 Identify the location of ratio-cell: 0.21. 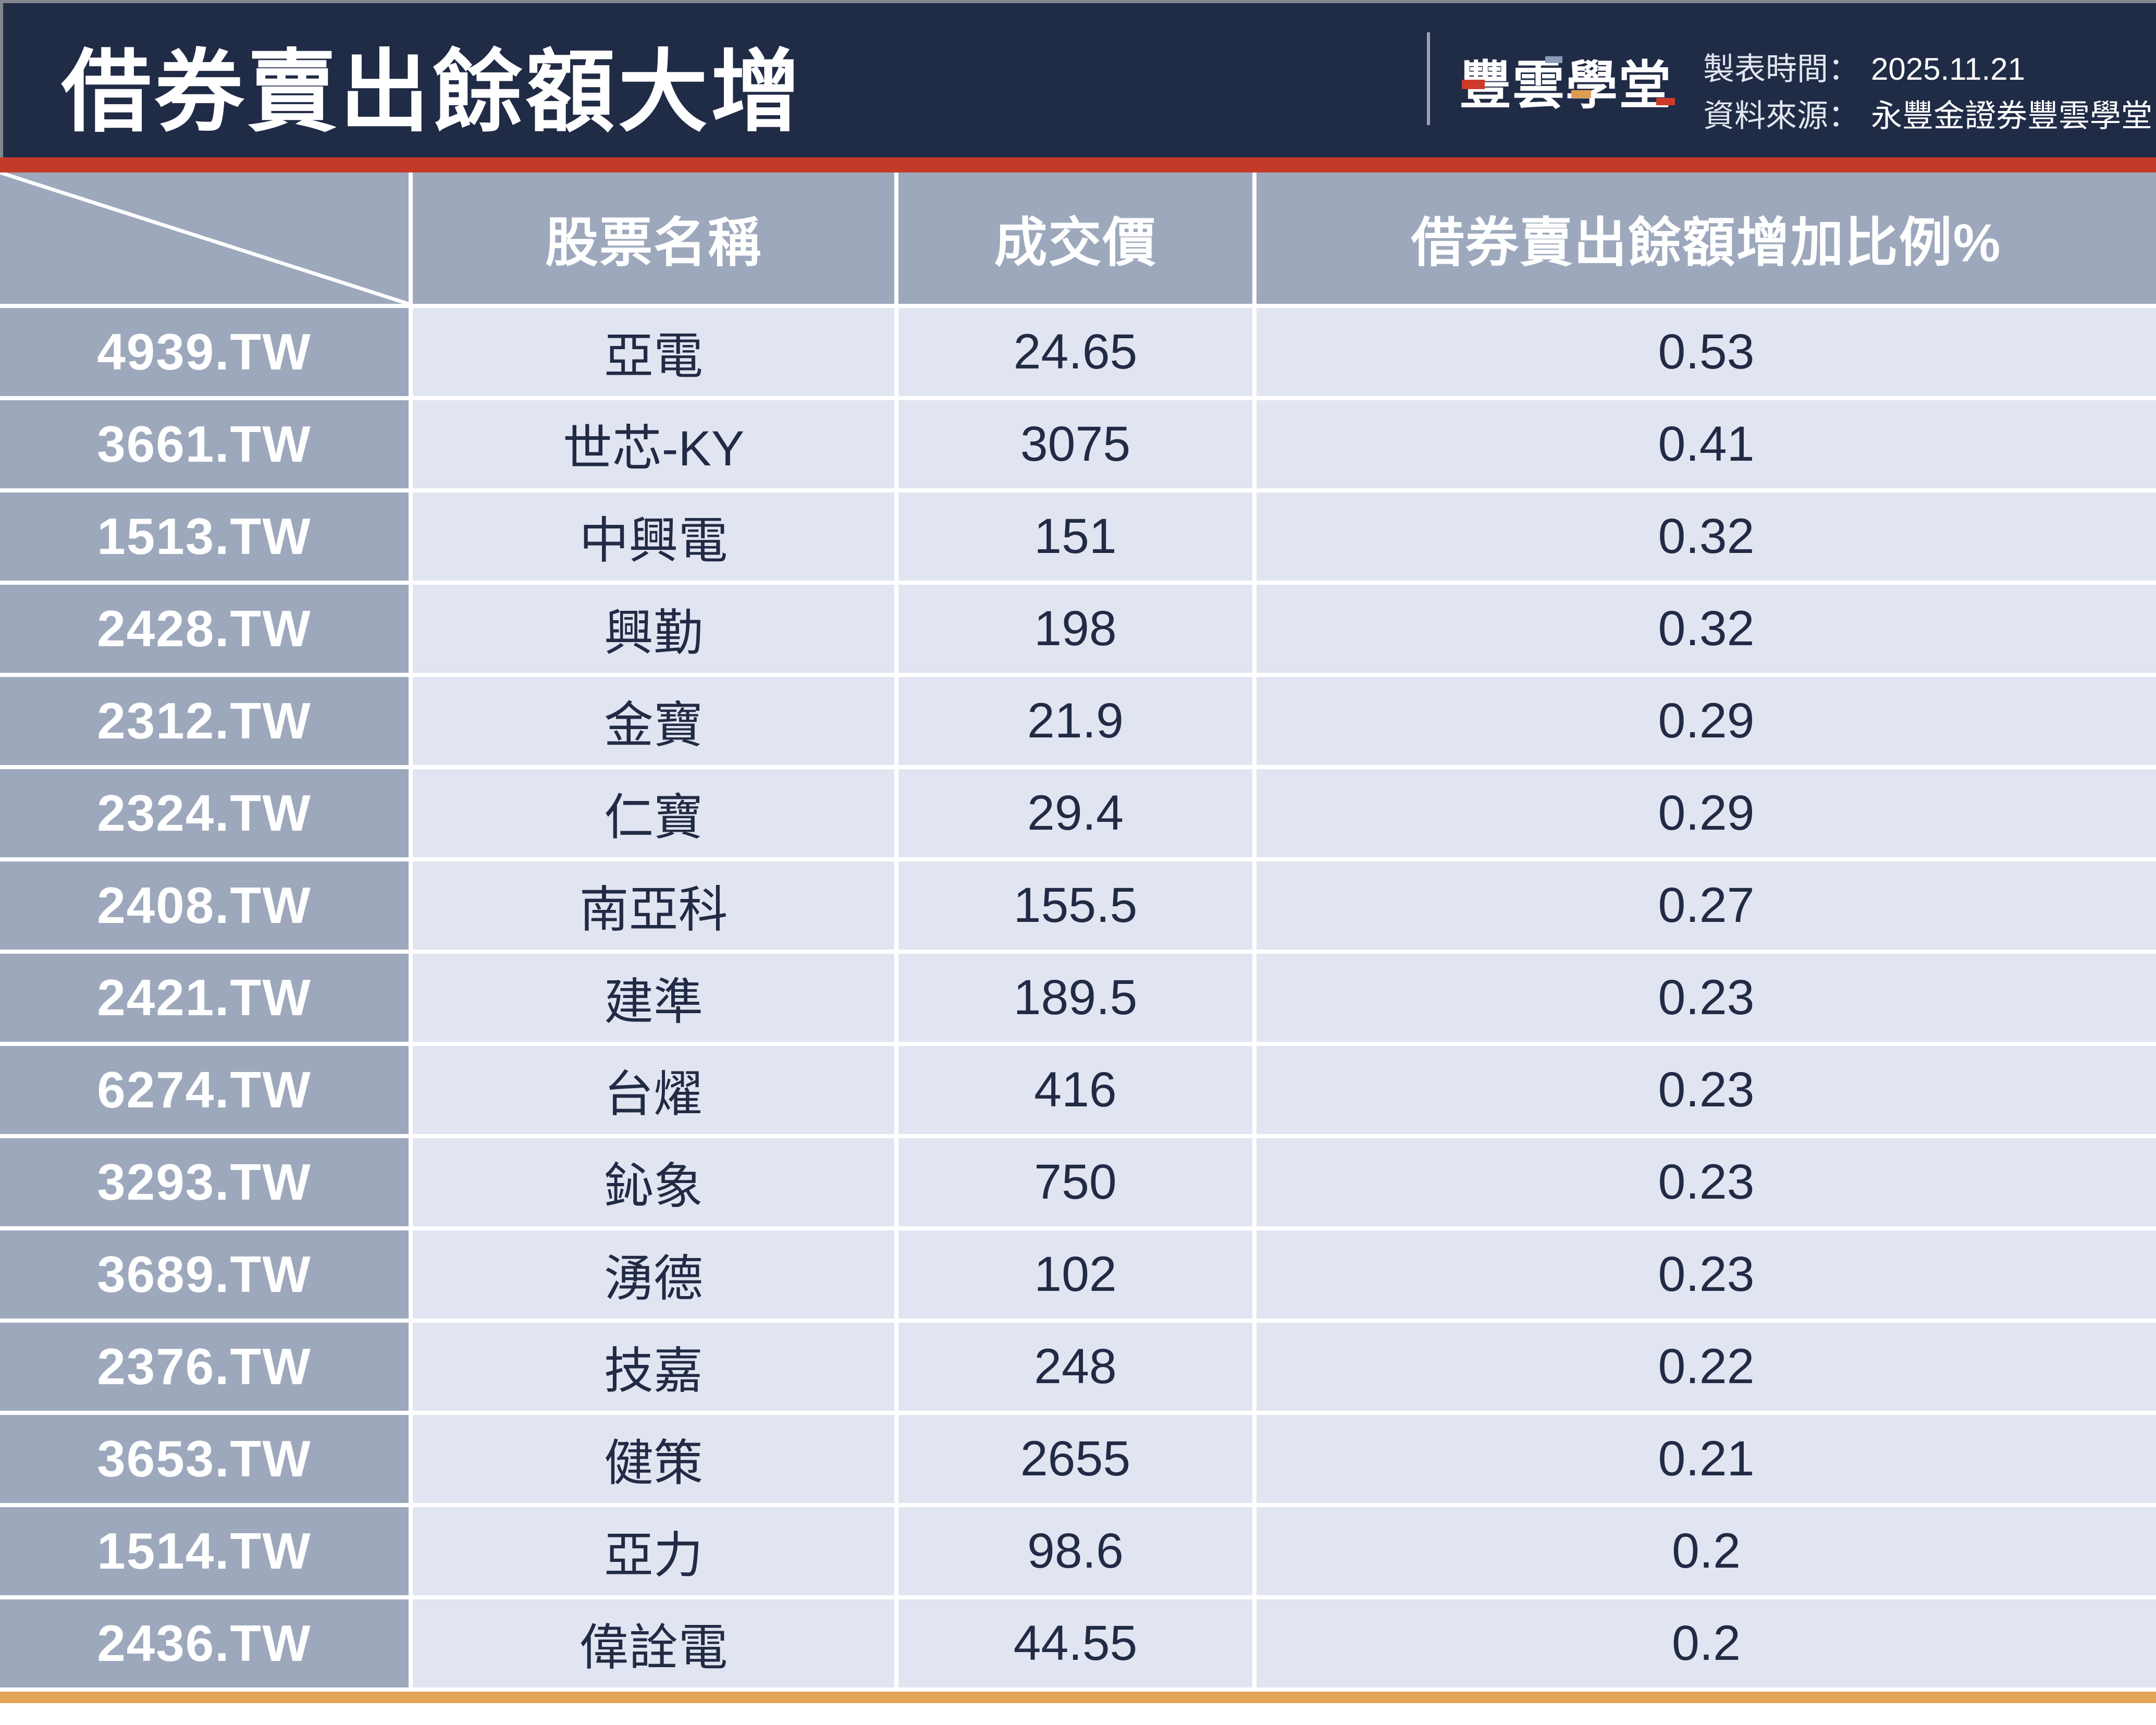
(1706, 1459).